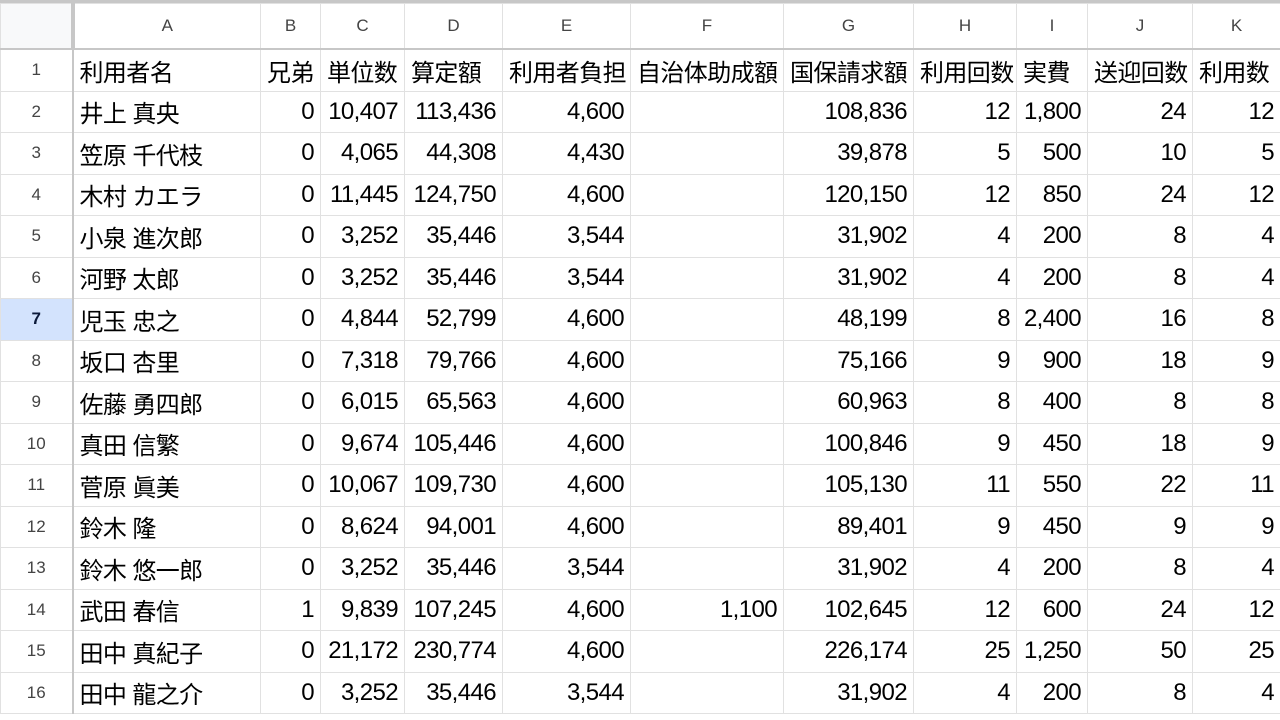 This screenshot has height=720, width=1280. I want to click on cell-D9: 65,563, so click(453, 402).